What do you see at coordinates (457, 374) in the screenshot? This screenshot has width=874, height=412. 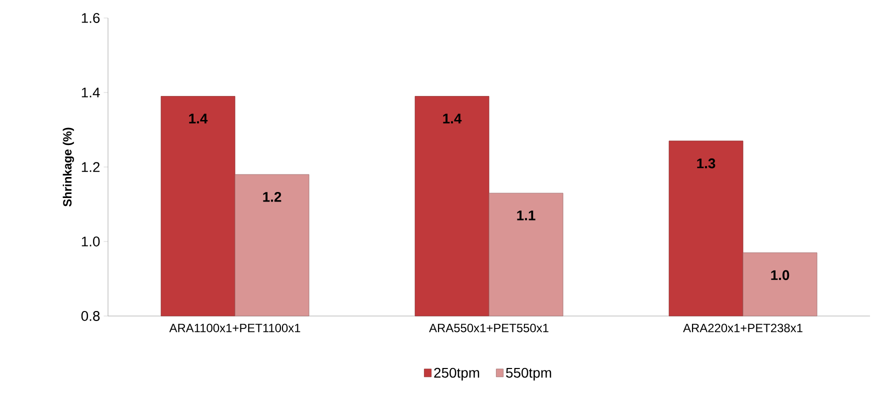 I see `legend-label: 250tpm` at bounding box center [457, 374].